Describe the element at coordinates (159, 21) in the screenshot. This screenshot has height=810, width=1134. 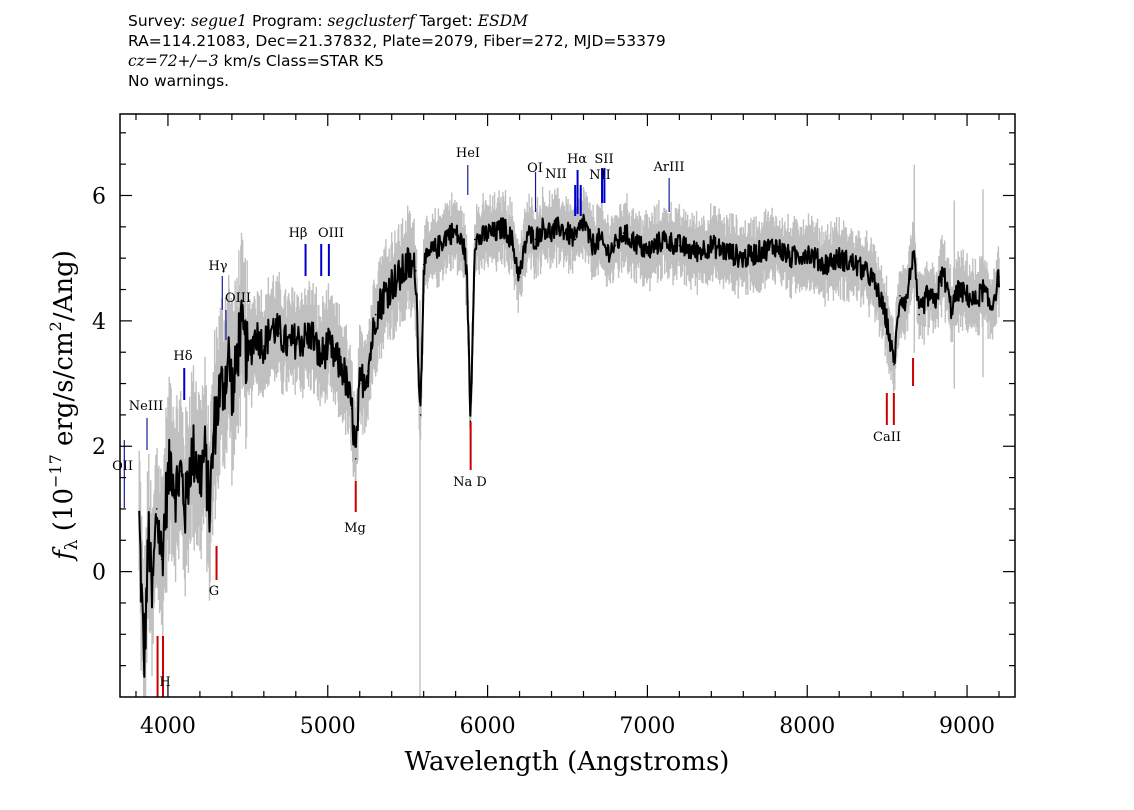
I see `survey-label: Survey:` at that location.